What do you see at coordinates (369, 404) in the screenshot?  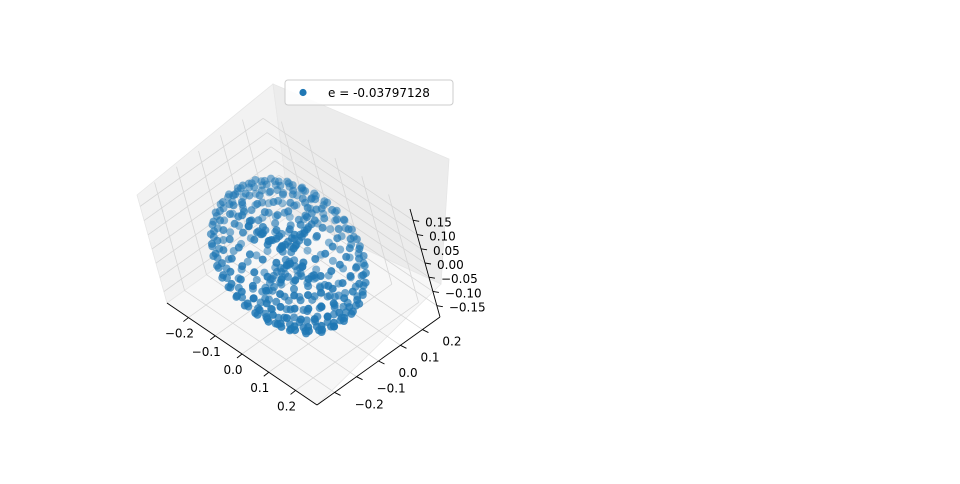 I see `y-tick-label: −0.2` at bounding box center [369, 404].